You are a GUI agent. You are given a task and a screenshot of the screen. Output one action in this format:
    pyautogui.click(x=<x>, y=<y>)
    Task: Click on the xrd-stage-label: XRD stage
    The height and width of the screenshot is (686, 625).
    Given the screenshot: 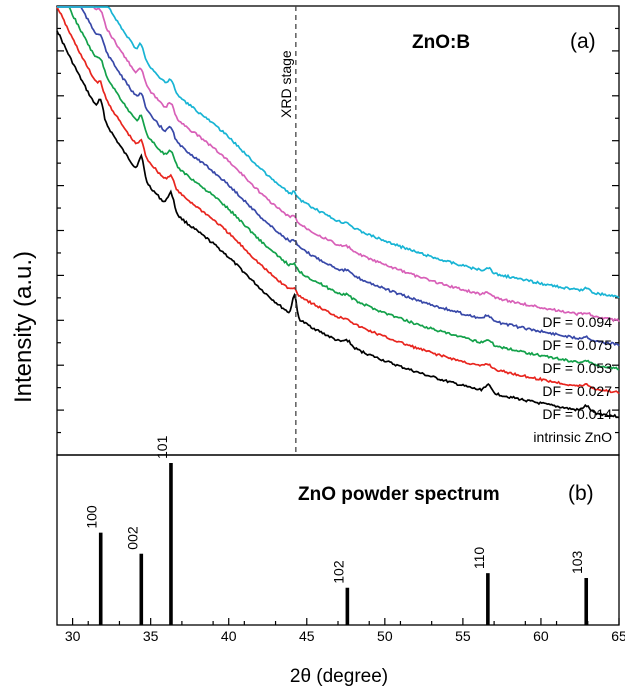 What is the action you would take?
    pyautogui.click(x=286, y=84)
    